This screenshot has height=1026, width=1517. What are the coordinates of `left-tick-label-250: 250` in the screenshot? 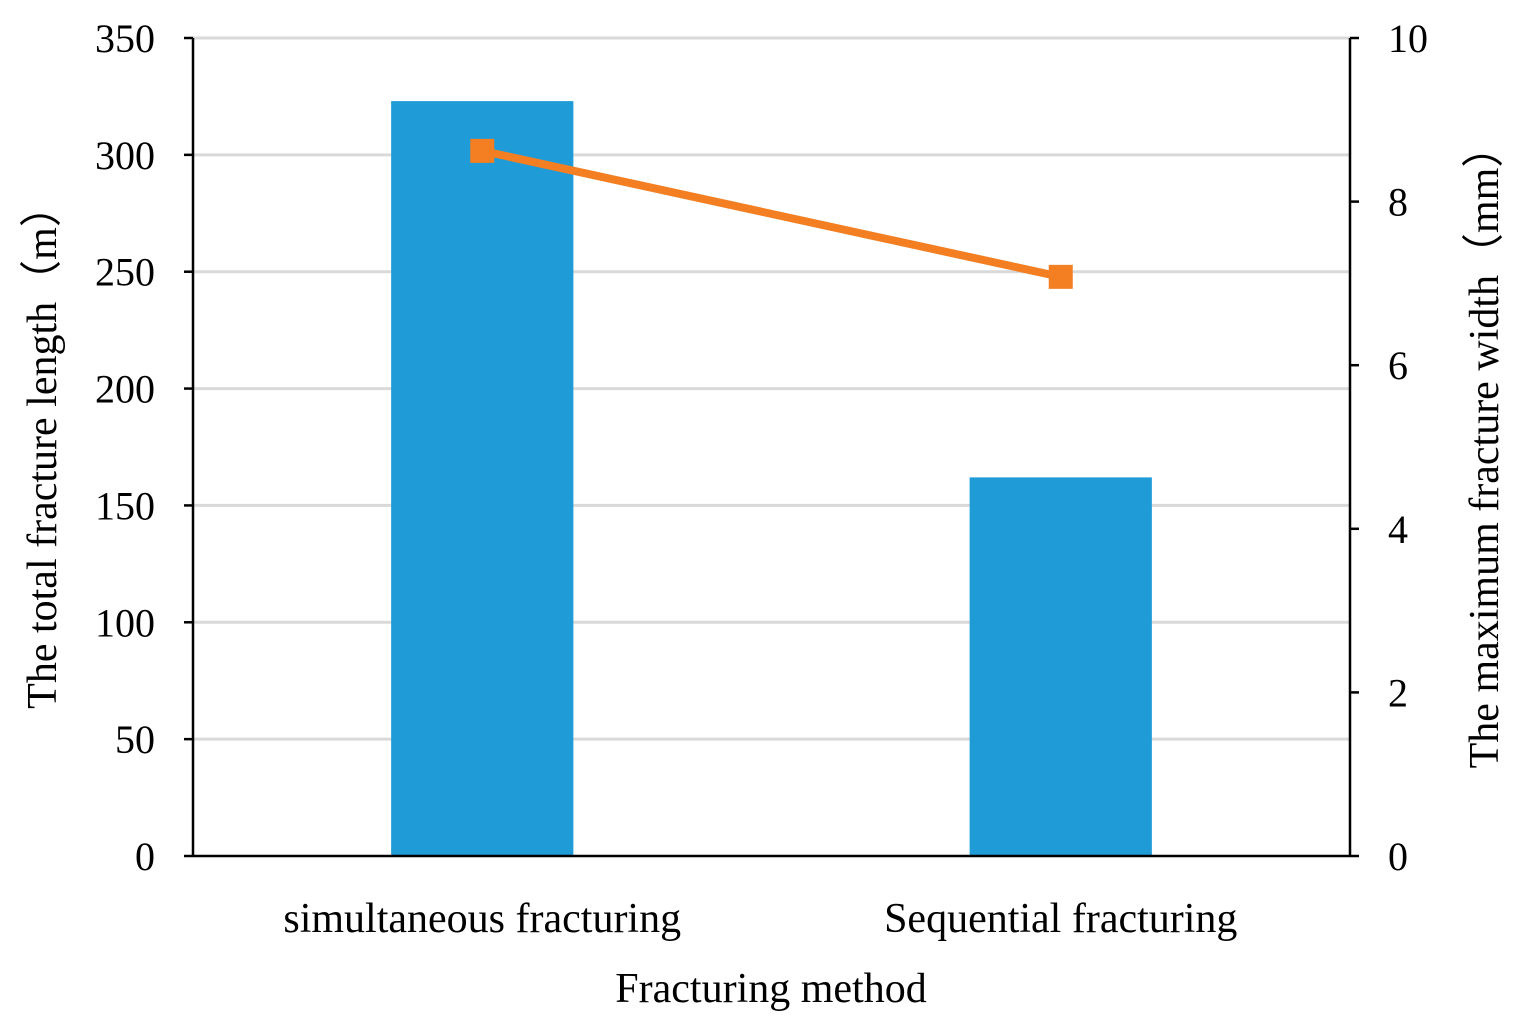 It's located at (125, 272).